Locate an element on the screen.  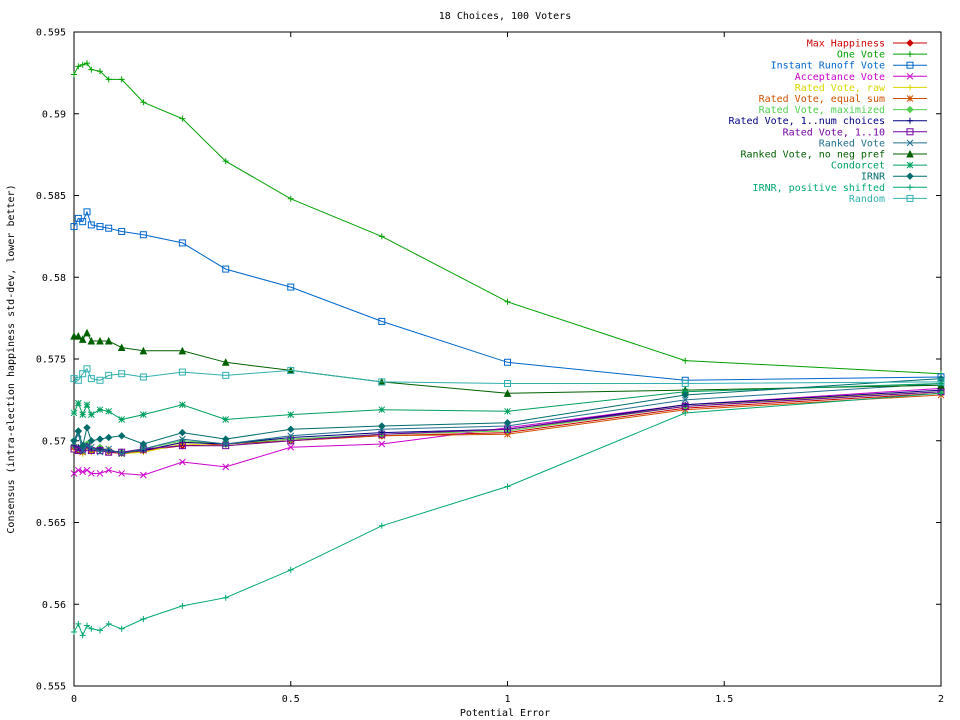
legend-label: Acceptance Vote is located at coordinates (840, 77).